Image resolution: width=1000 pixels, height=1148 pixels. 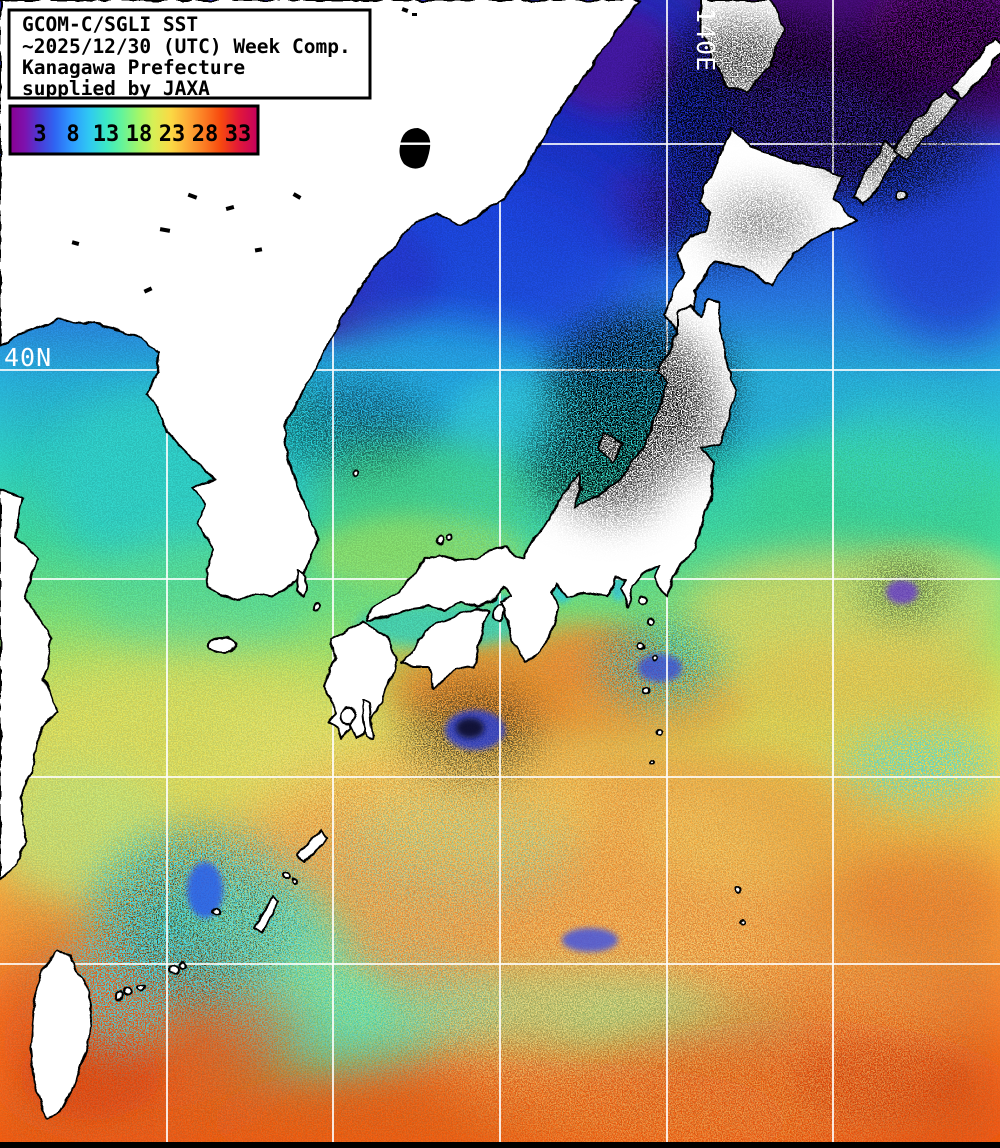 What do you see at coordinates (110, 24) in the screenshot?
I see `title-line-product: GCOM-C/SGLI SST` at bounding box center [110, 24].